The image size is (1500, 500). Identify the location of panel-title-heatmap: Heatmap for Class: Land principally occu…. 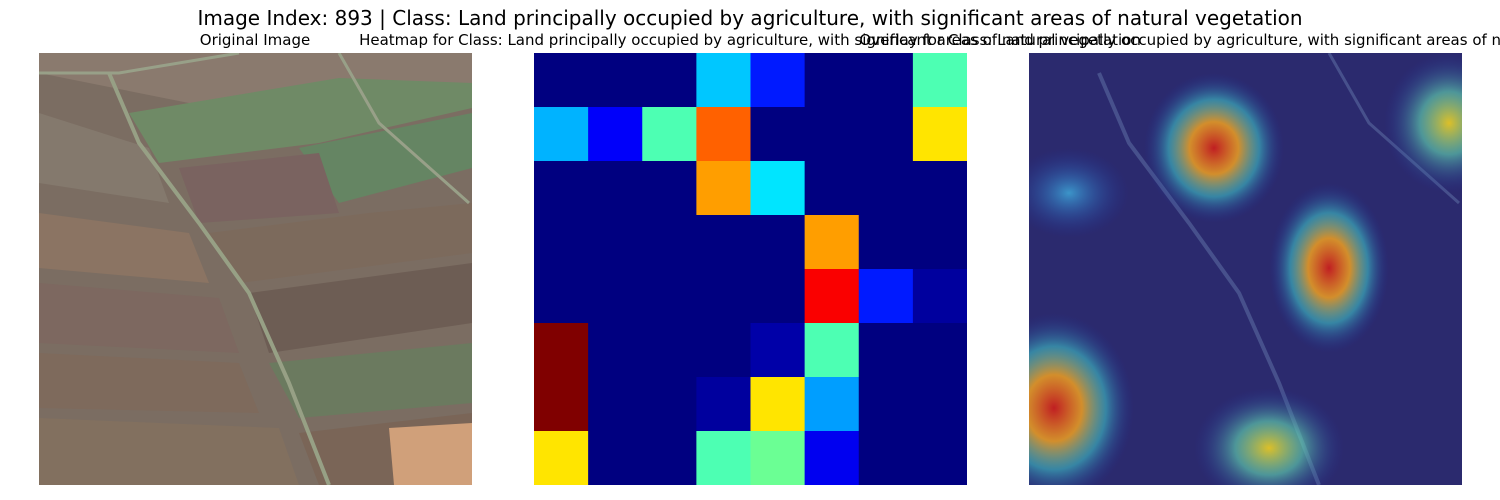
(750, 40).